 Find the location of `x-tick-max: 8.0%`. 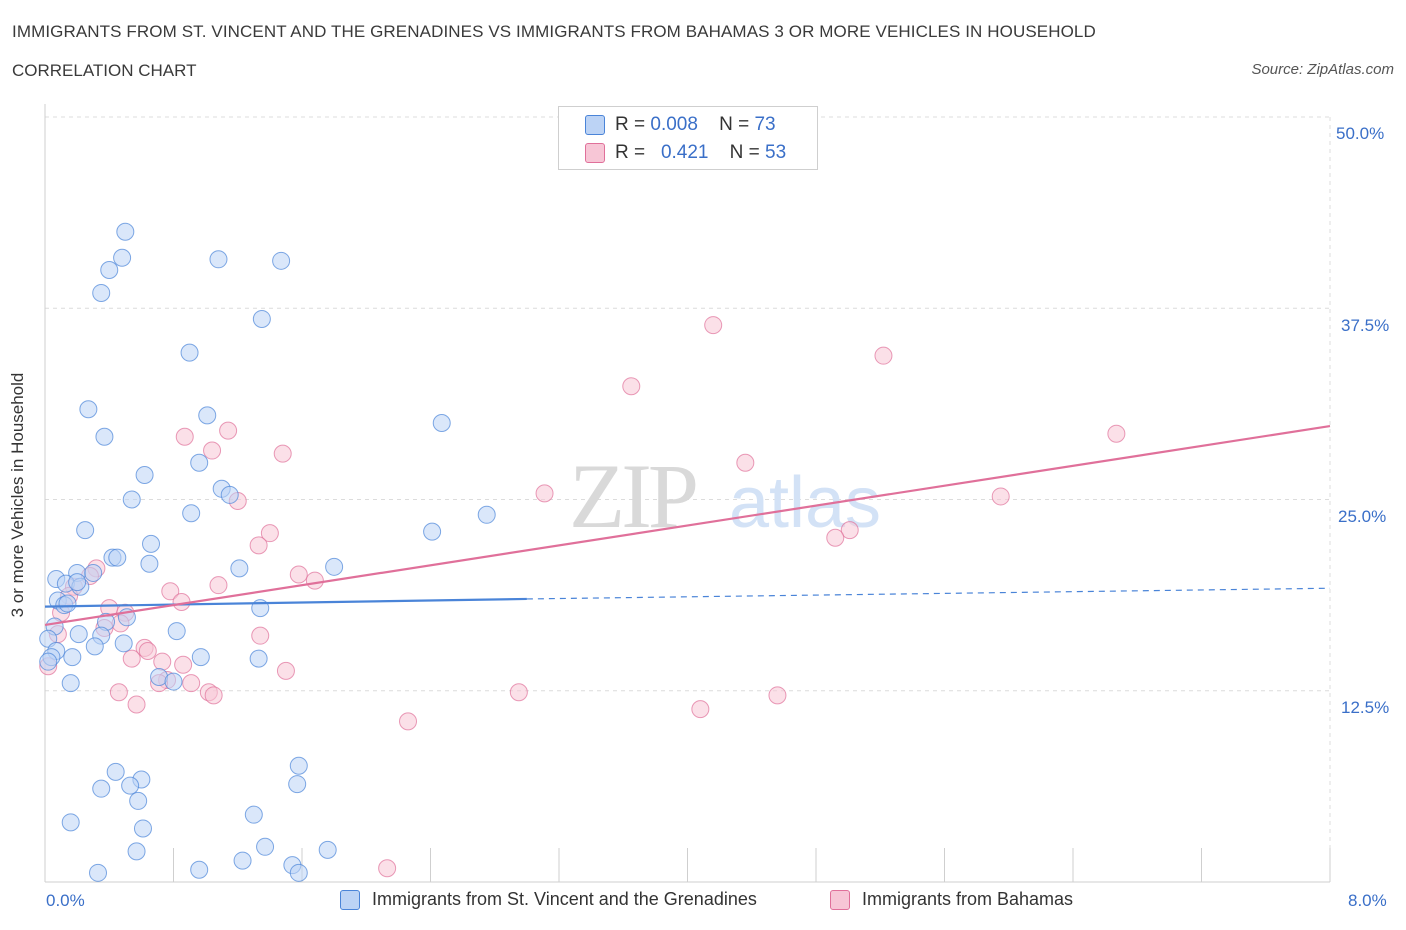

x-tick-max: 8.0% is located at coordinates (1367, 900).